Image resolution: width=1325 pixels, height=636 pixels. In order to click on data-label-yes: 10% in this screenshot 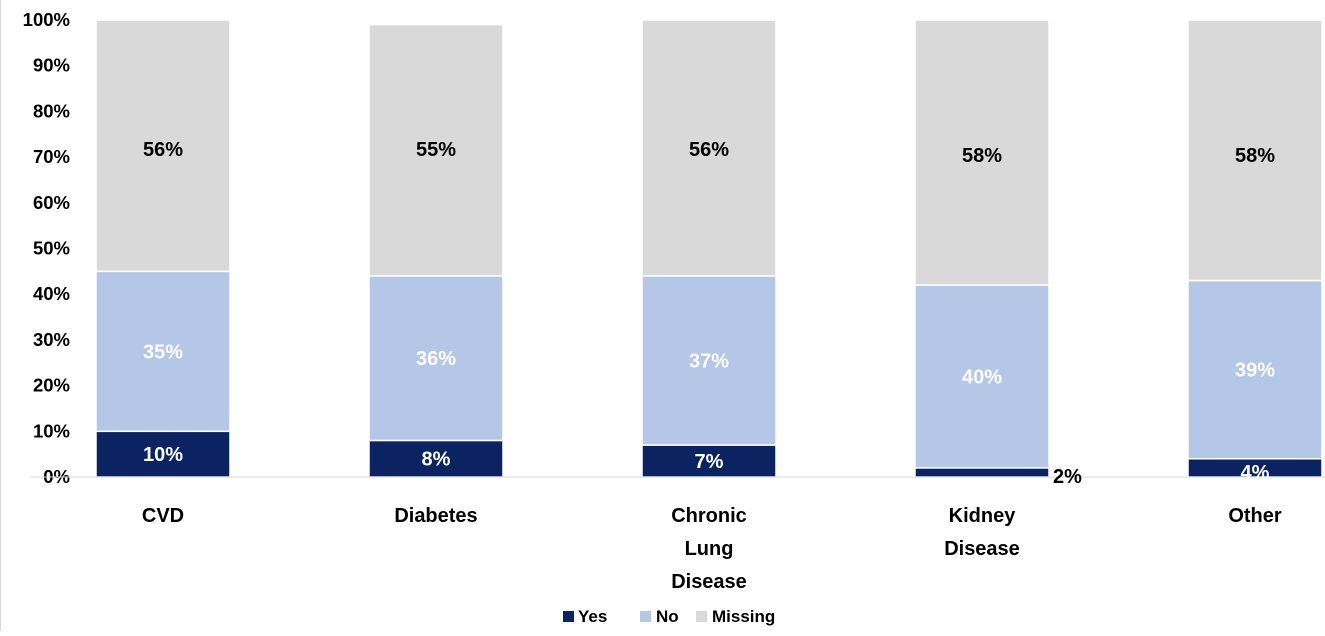, I will do `click(163, 455)`.